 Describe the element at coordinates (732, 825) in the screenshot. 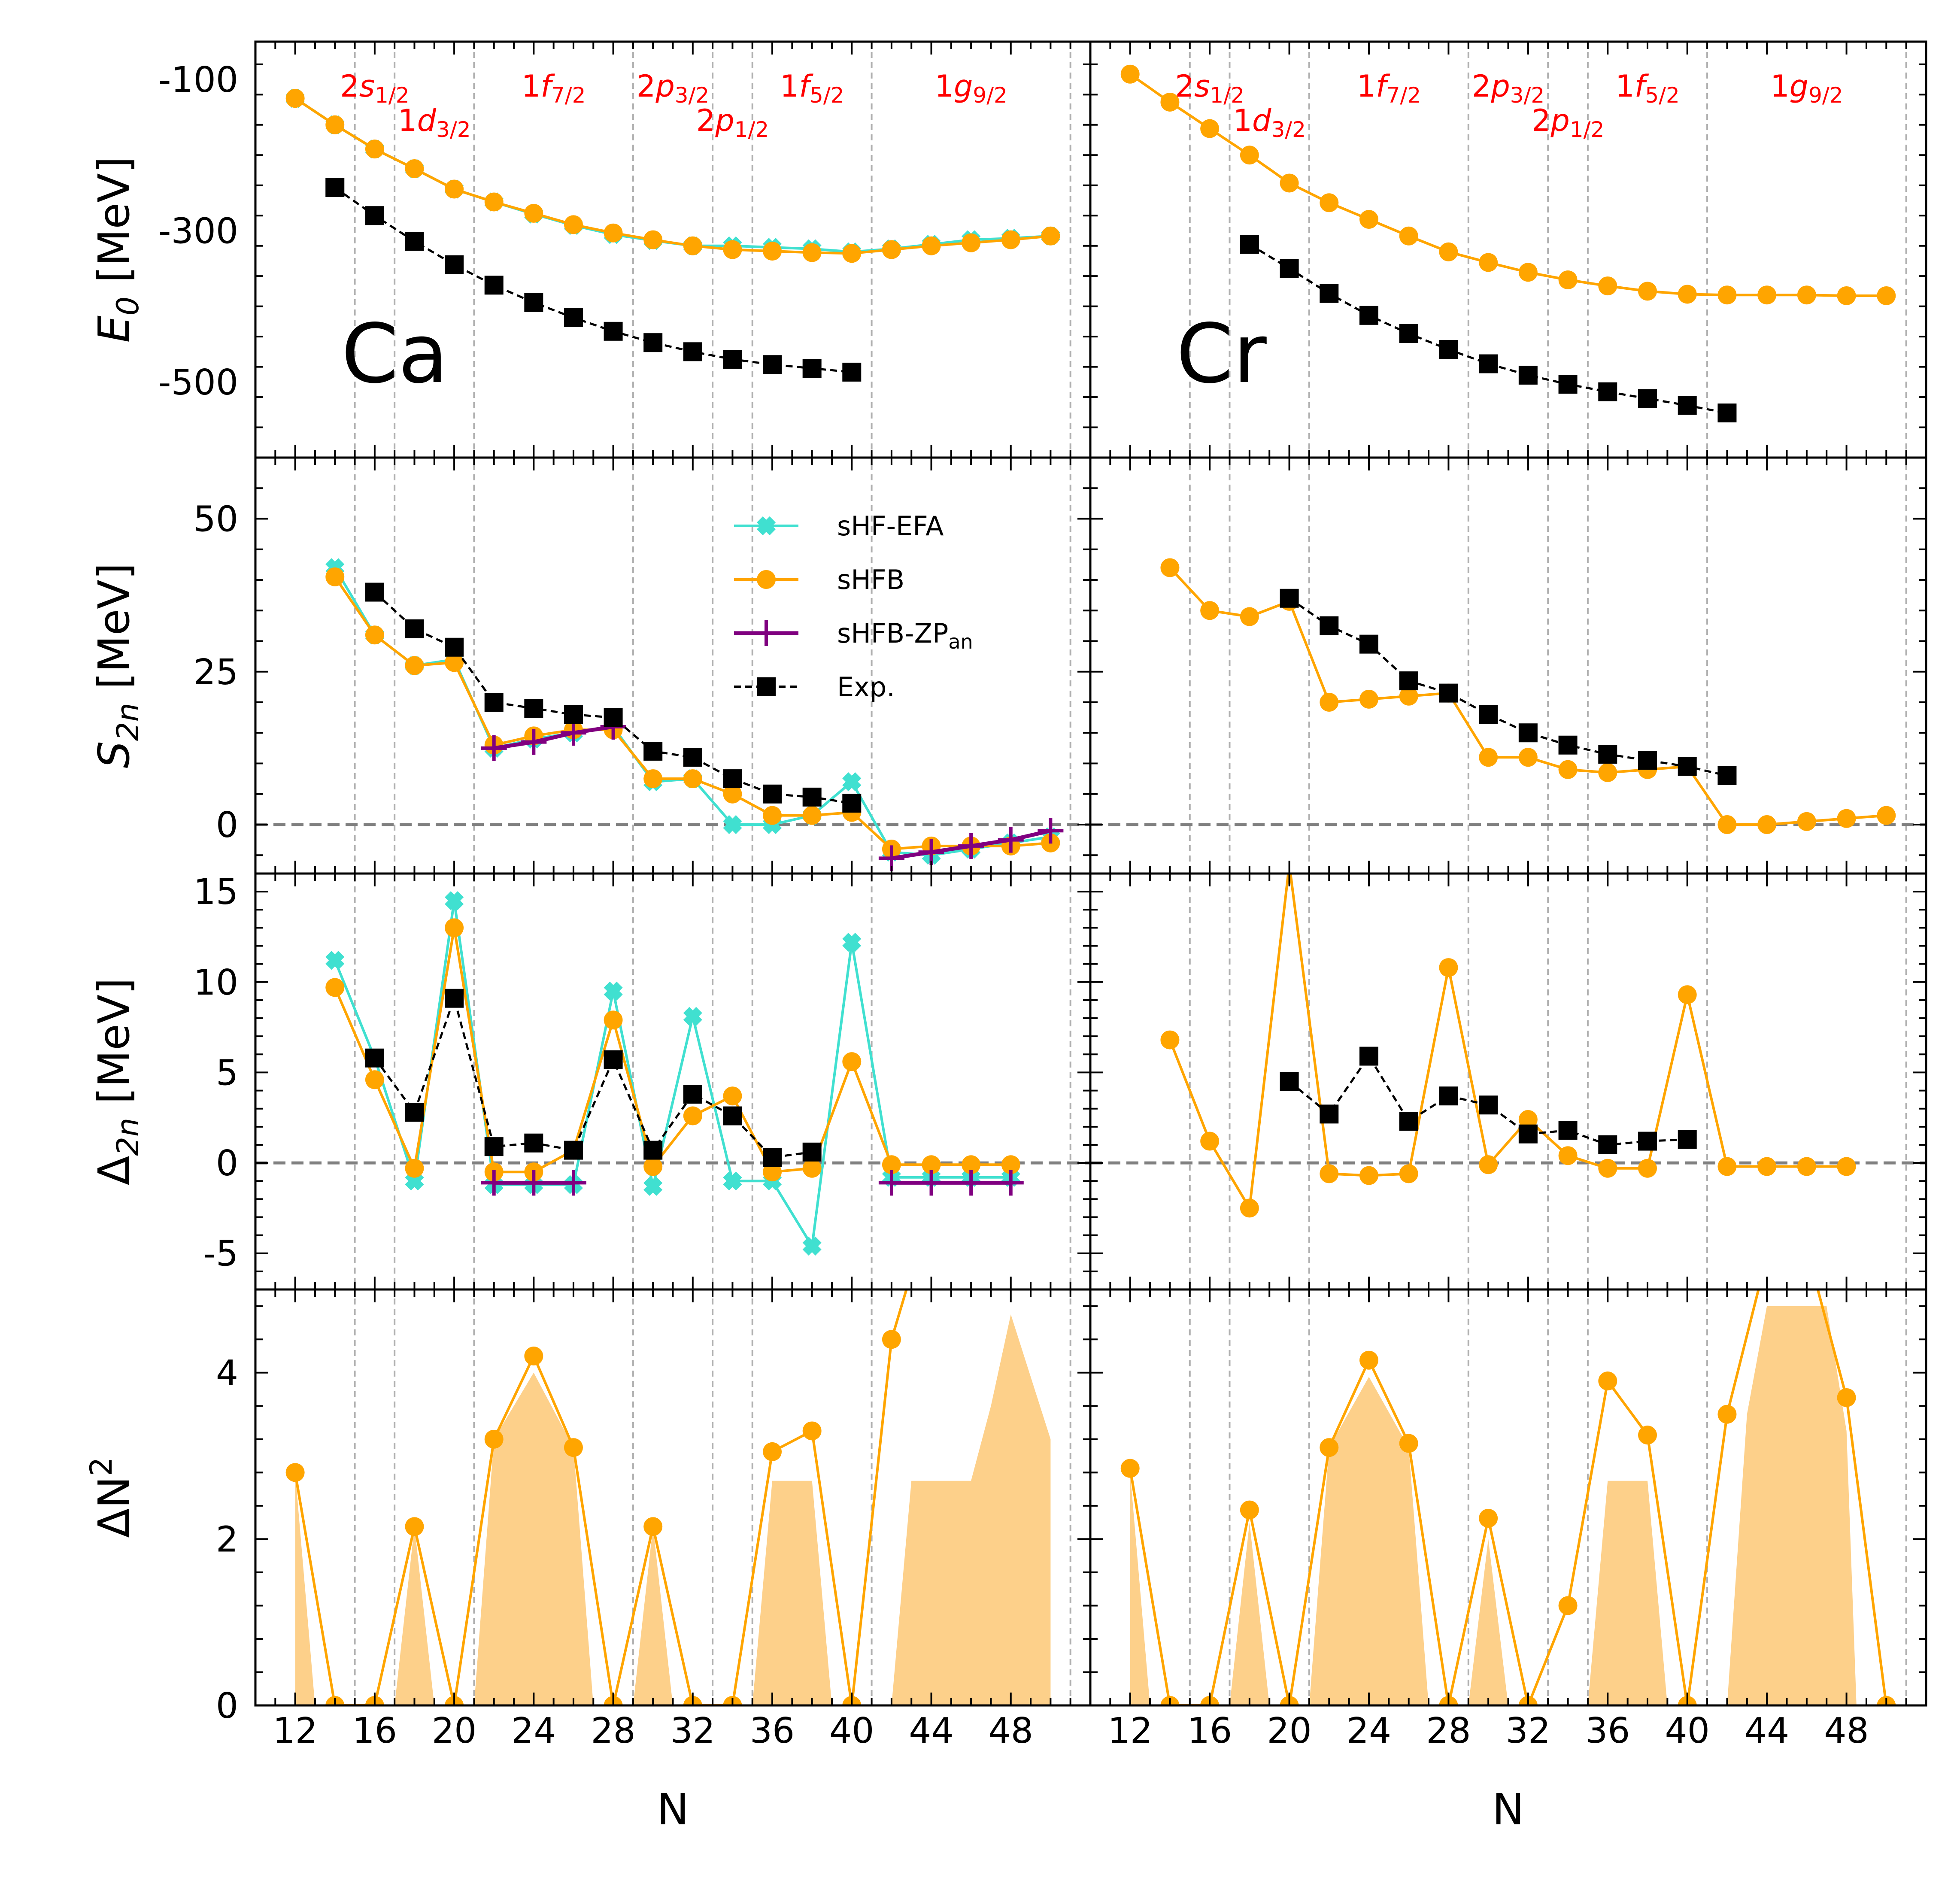

I see `s2n-shf-efa-point-stroke` at that location.